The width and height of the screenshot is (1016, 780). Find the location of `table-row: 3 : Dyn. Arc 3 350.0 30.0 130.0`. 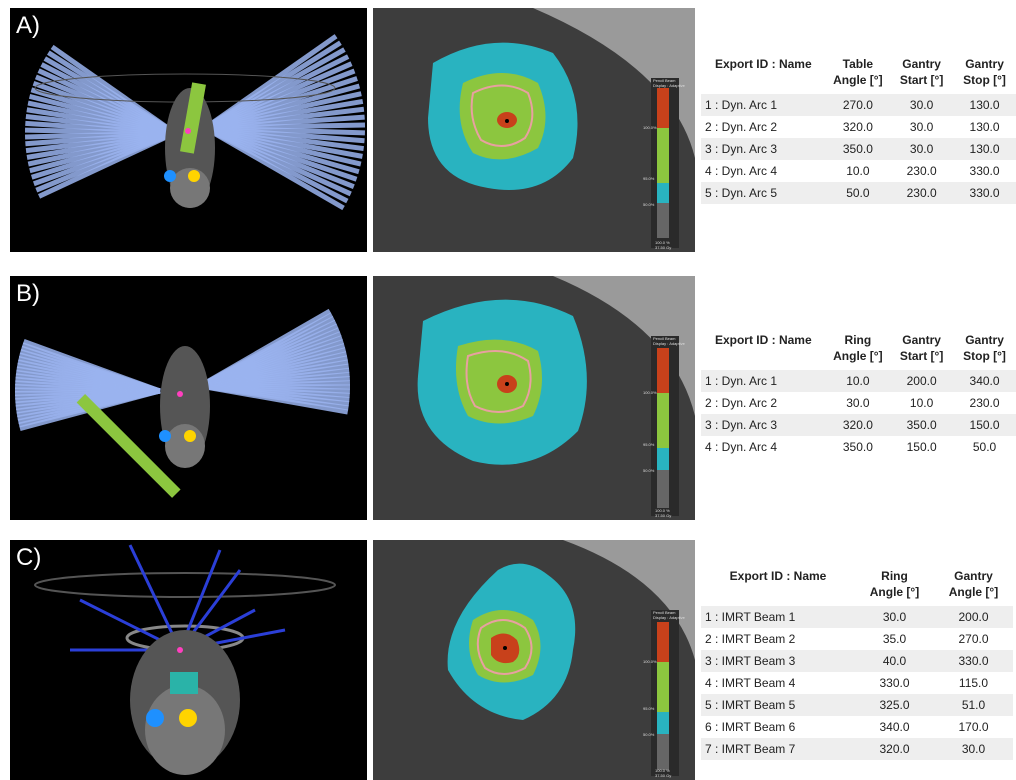

table-row: 3 : Dyn. Arc 3 350.0 30.0 130.0 is located at coordinates (858, 149).